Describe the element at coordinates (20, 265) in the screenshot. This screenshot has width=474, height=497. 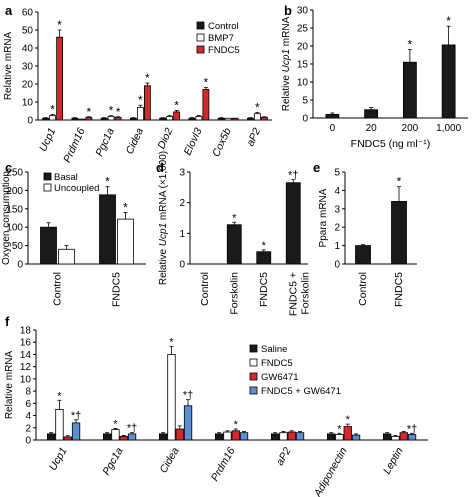
I see `panel-c-y-tick-label: 0` at that location.